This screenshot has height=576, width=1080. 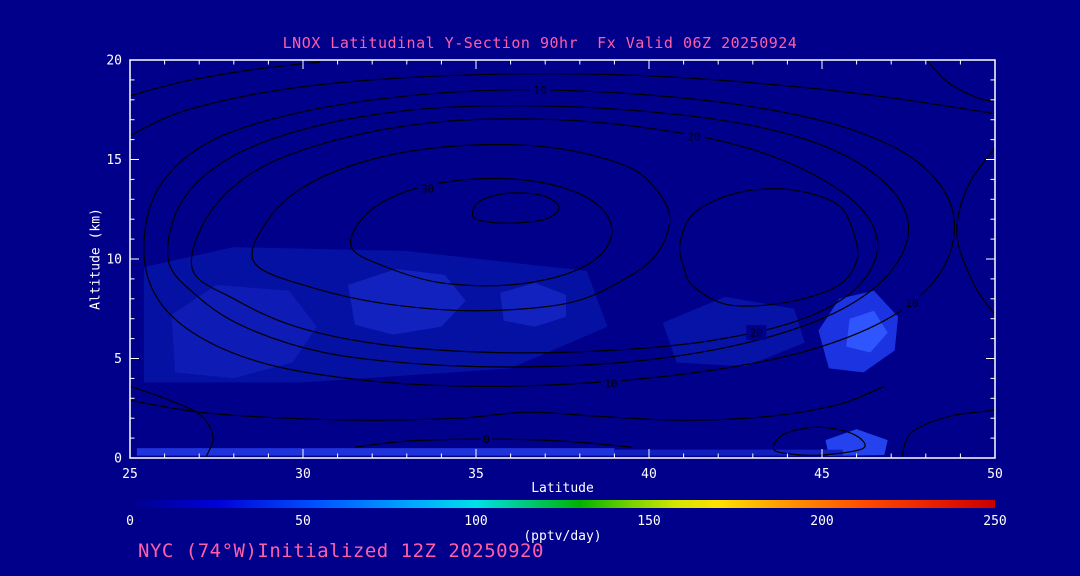 What do you see at coordinates (995, 474) in the screenshot?
I see `x-tick-label: 50` at bounding box center [995, 474].